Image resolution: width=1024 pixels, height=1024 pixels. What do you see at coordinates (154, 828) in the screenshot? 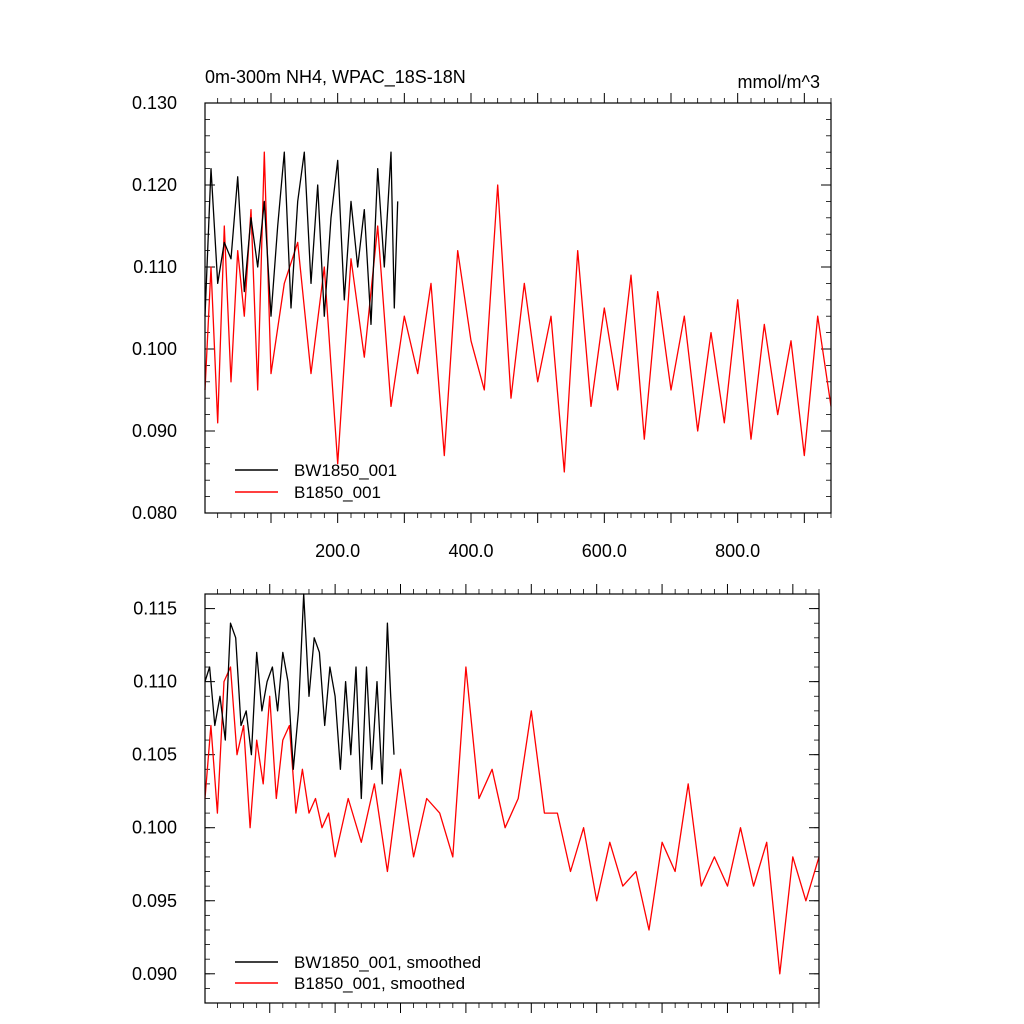
I see `bottom-ytick-label: 0.100` at bounding box center [154, 828].